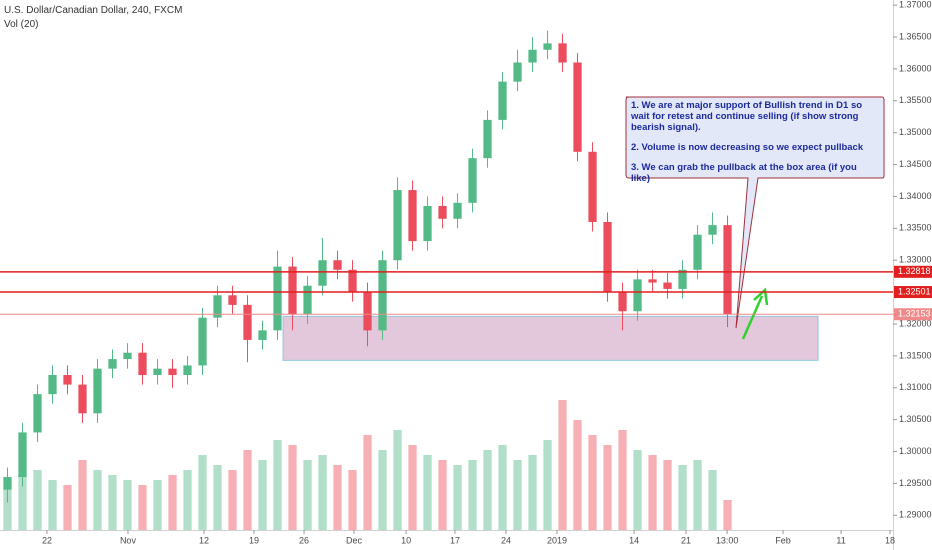  What do you see at coordinates (752, 317) in the screenshot?
I see `arrow-shaft` at bounding box center [752, 317].